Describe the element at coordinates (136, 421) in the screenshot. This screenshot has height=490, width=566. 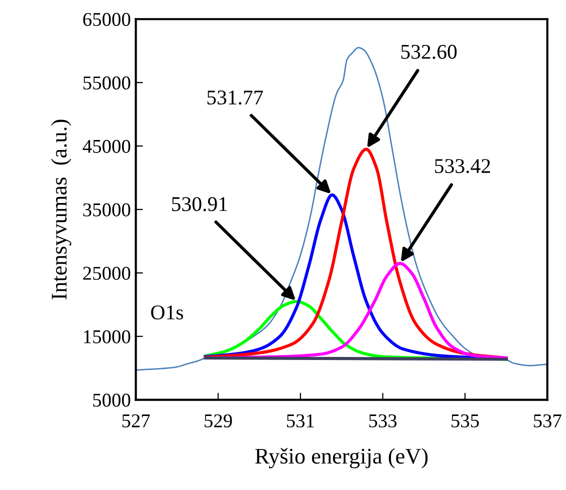
I see `x-tick-label: 527` at that location.